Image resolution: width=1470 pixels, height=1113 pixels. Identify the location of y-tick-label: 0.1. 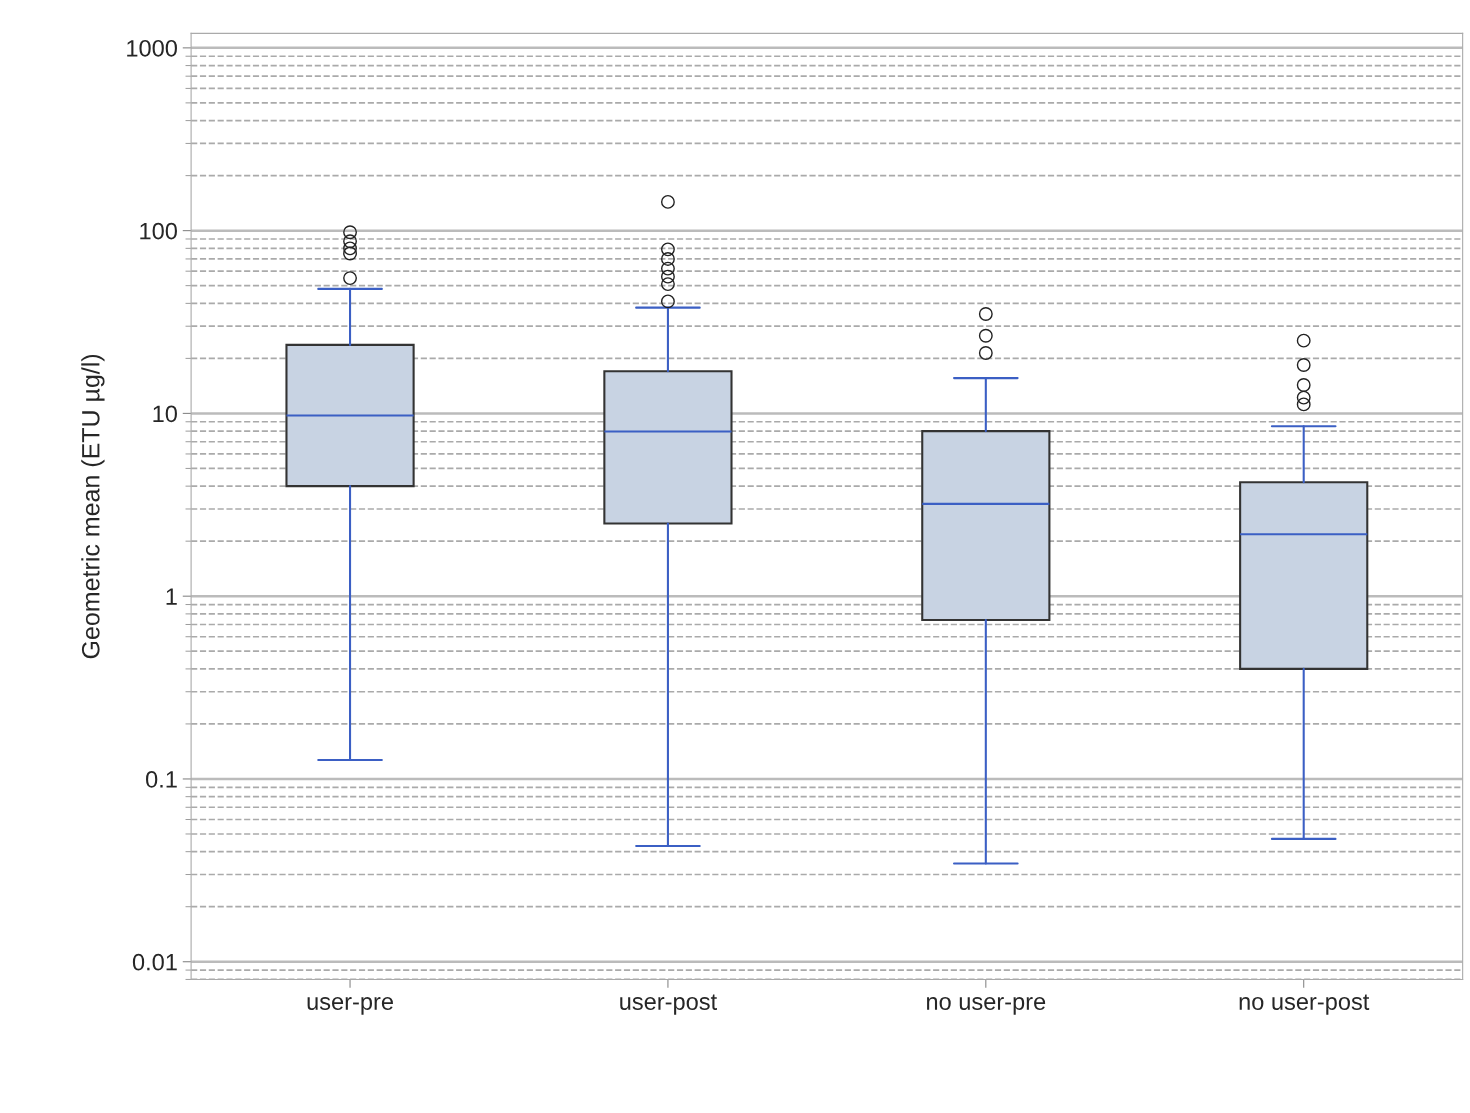
(161, 779).